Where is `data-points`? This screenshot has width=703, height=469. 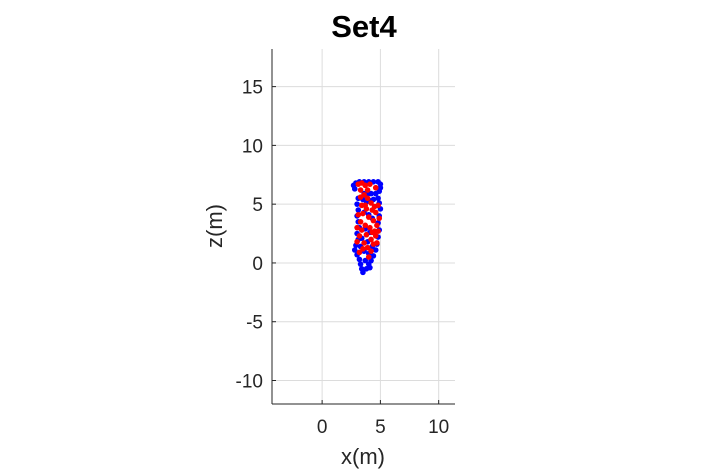
data-points is located at coordinates (367, 227).